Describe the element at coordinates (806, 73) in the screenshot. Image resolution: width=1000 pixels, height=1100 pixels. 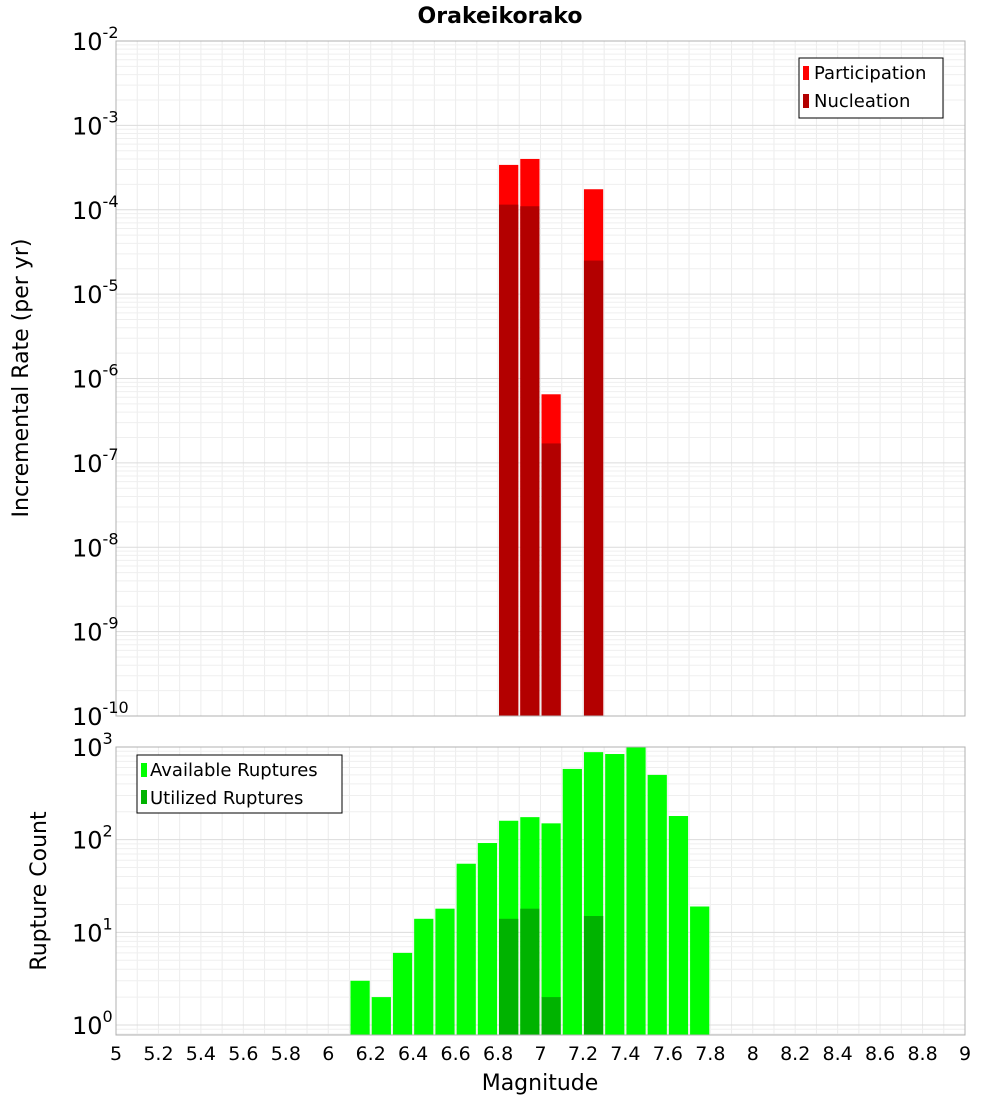
I see `legend-swatch-participation` at that location.